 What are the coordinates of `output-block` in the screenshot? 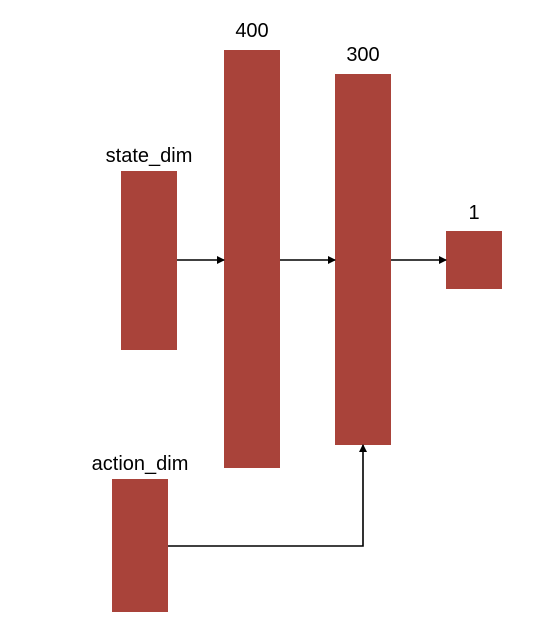 It's located at (474, 260).